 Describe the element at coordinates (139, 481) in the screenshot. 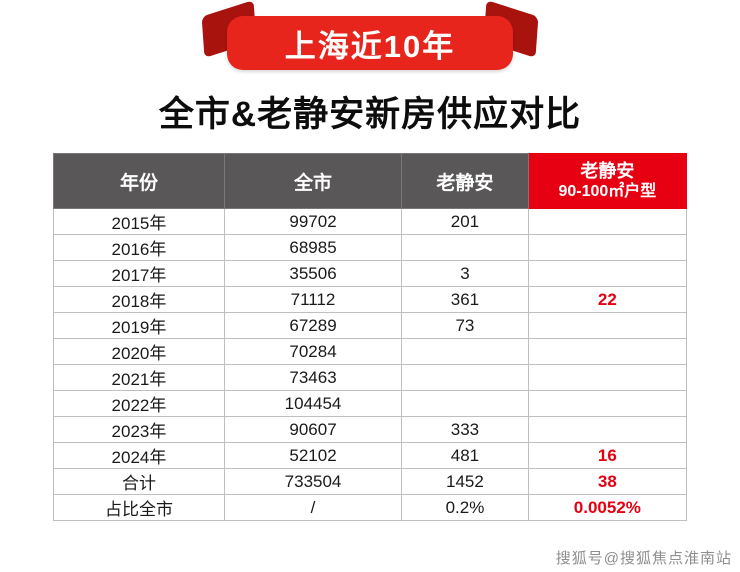

I see `cell-year: 合计` at that location.